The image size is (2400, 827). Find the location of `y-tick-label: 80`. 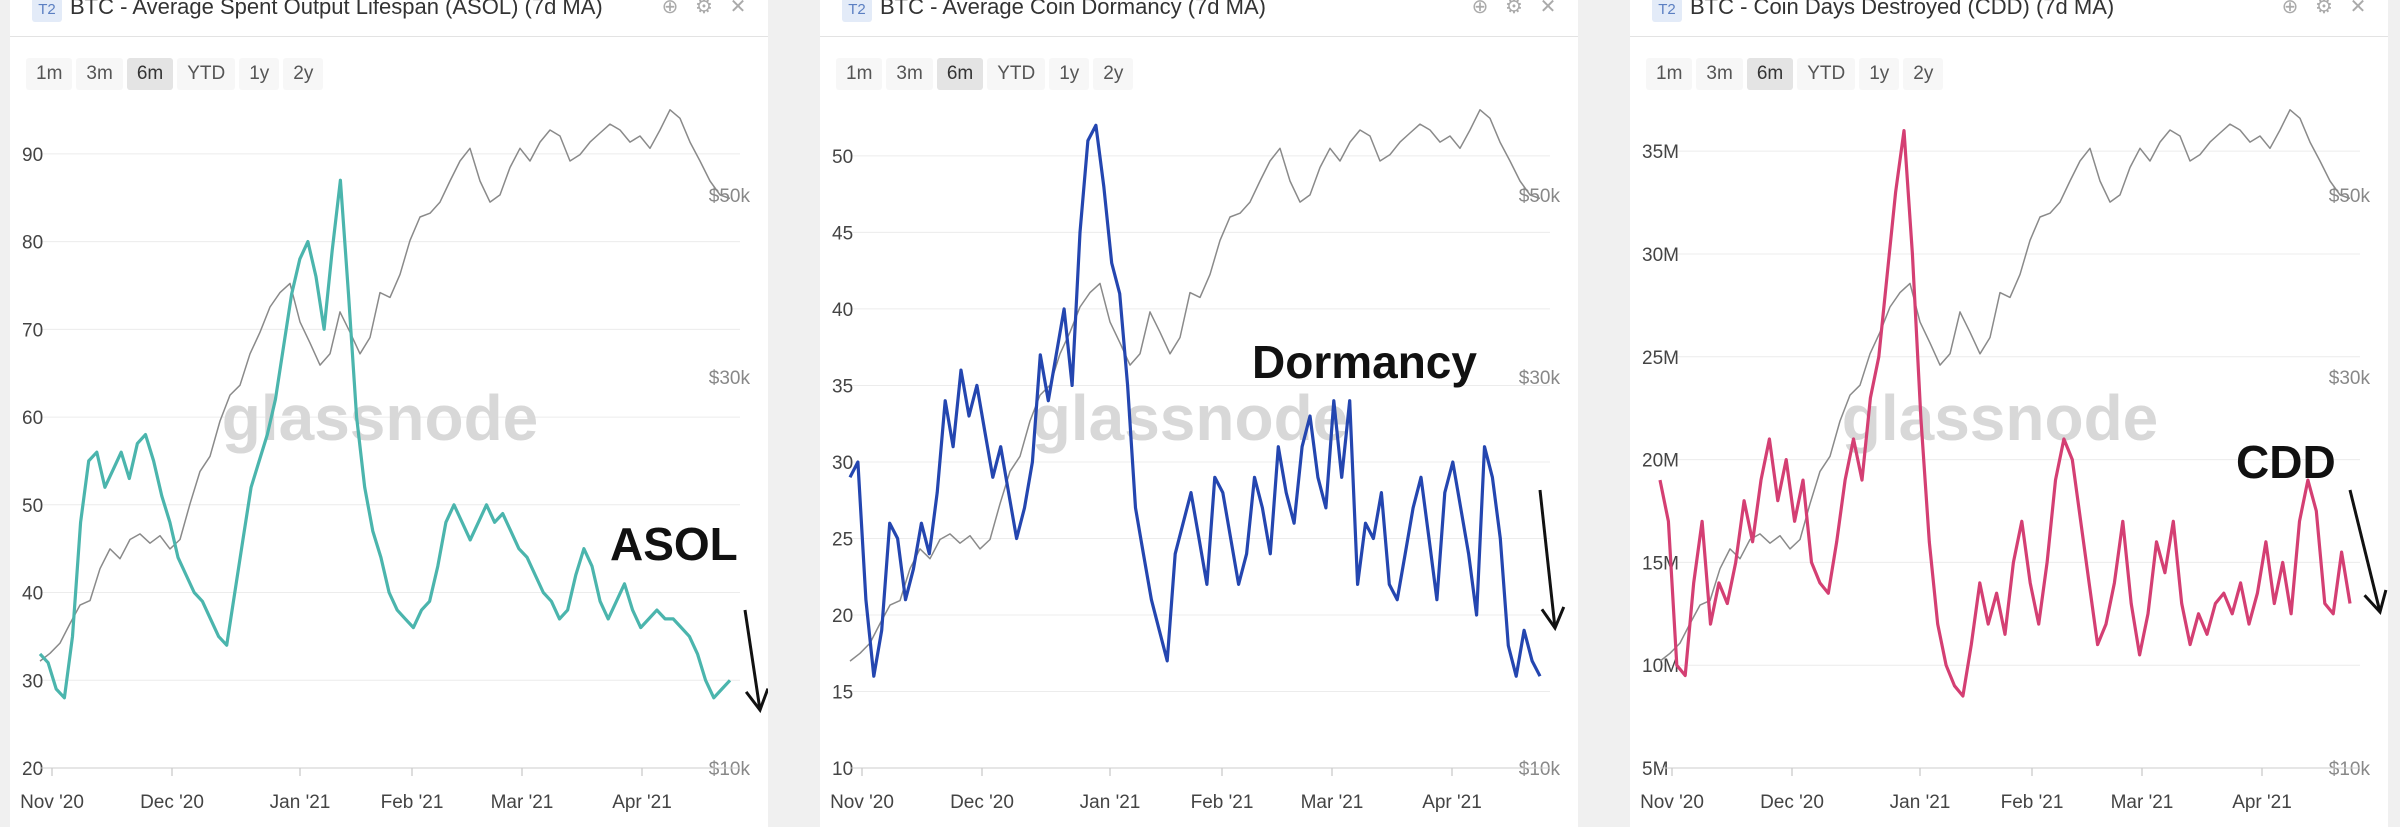

y-tick-label: 80 is located at coordinates (32, 243).